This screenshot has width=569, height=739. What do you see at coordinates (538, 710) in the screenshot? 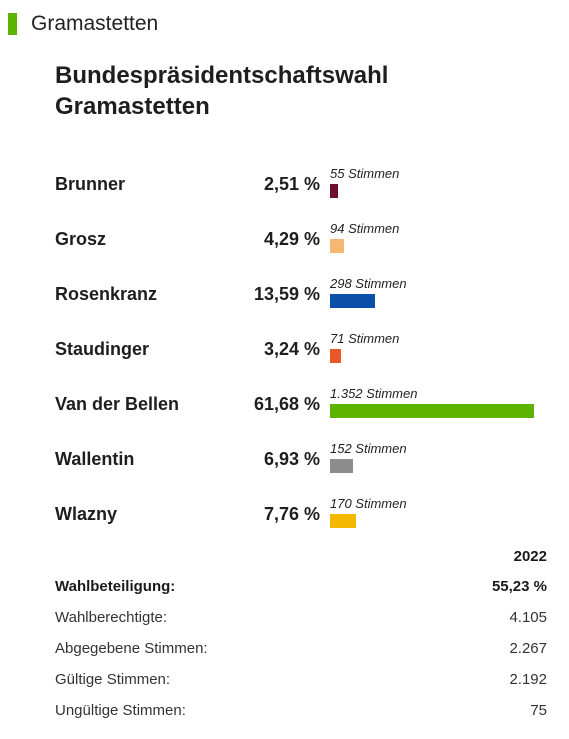
I see `stat-value: 75` at bounding box center [538, 710].